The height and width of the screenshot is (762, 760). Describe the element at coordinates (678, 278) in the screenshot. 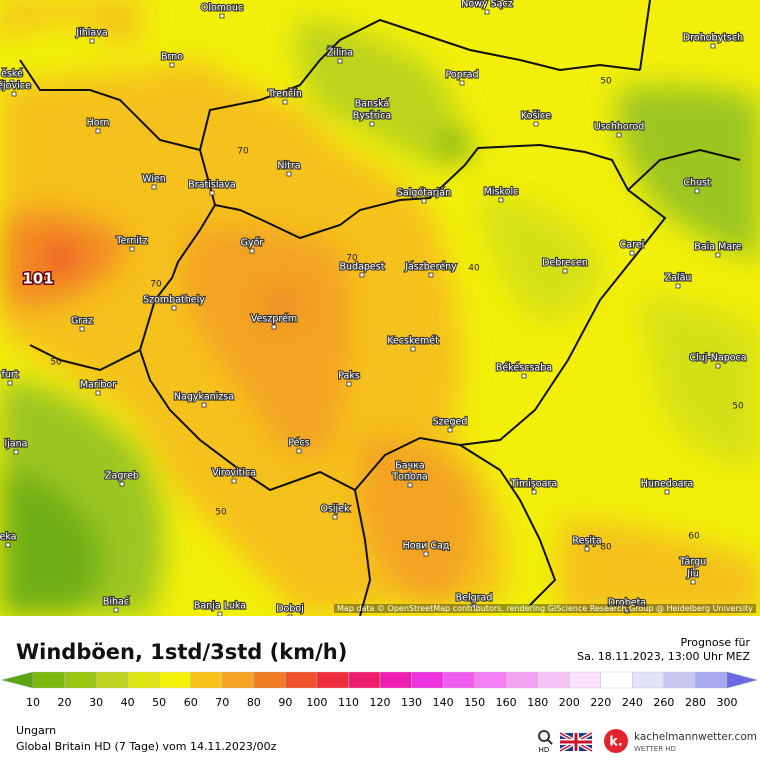

I see `city-label: Zalău` at that location.